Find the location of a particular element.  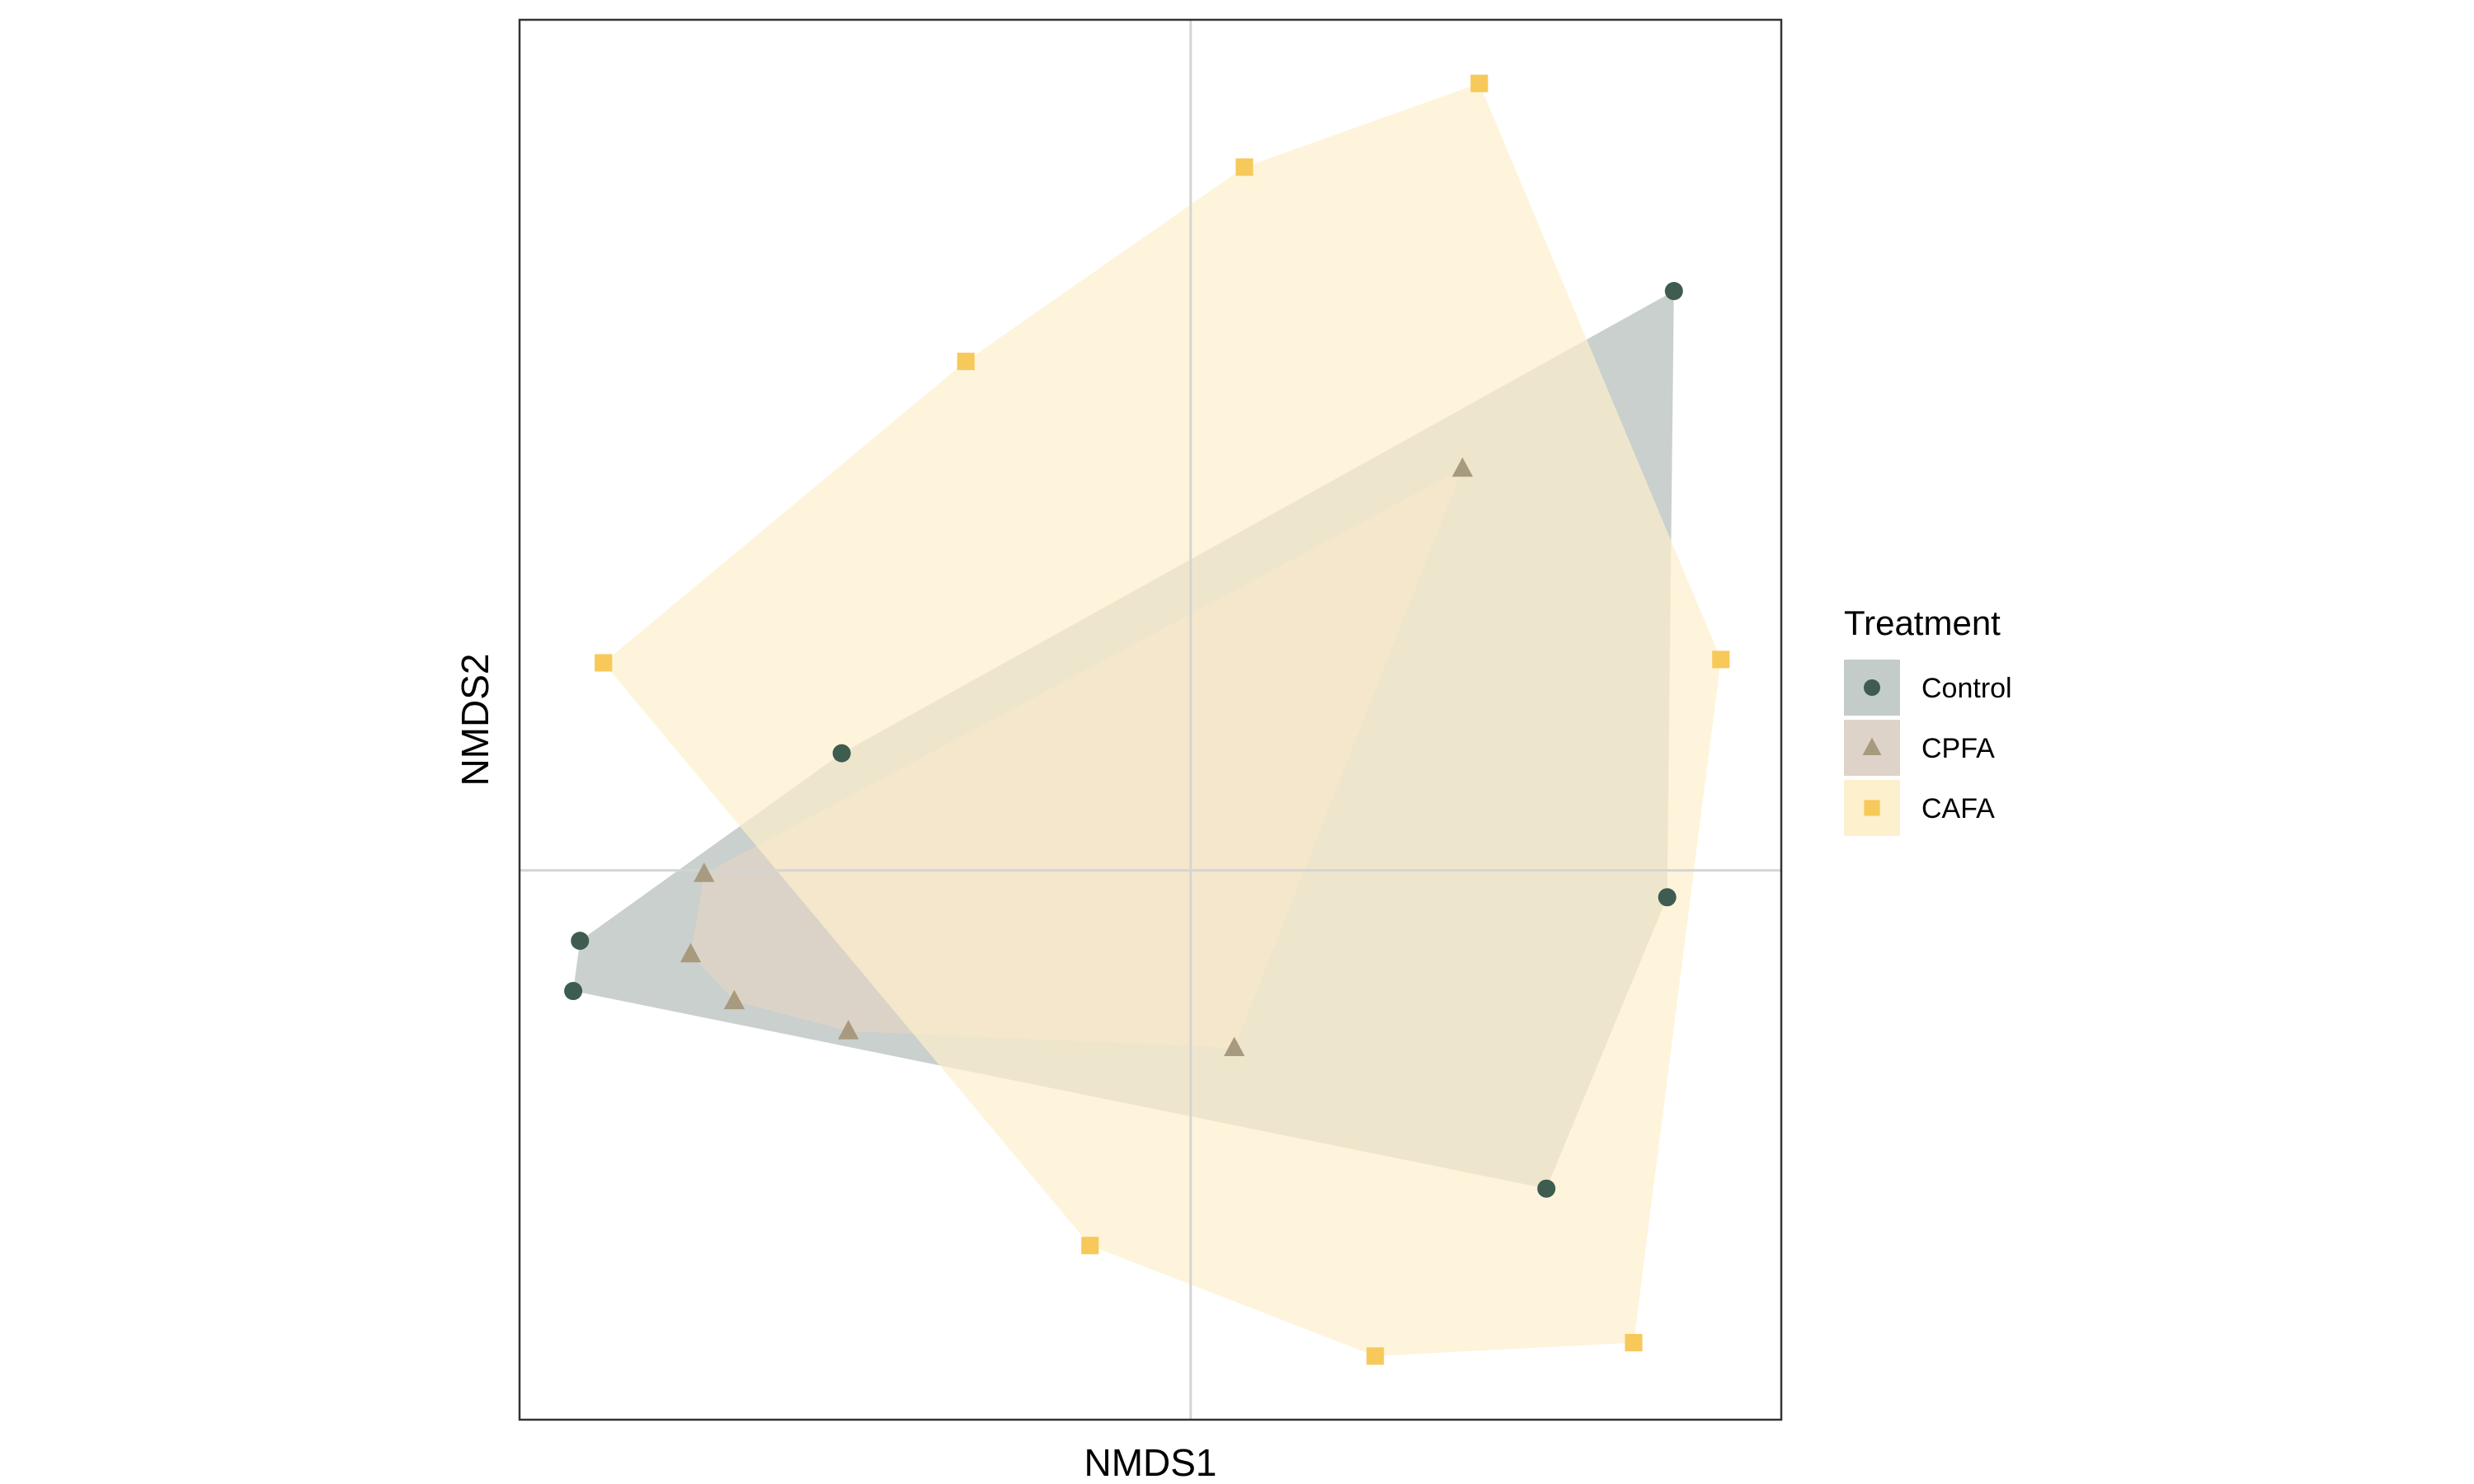

legend-label-control: Control is located at coordinates (1966, 688).